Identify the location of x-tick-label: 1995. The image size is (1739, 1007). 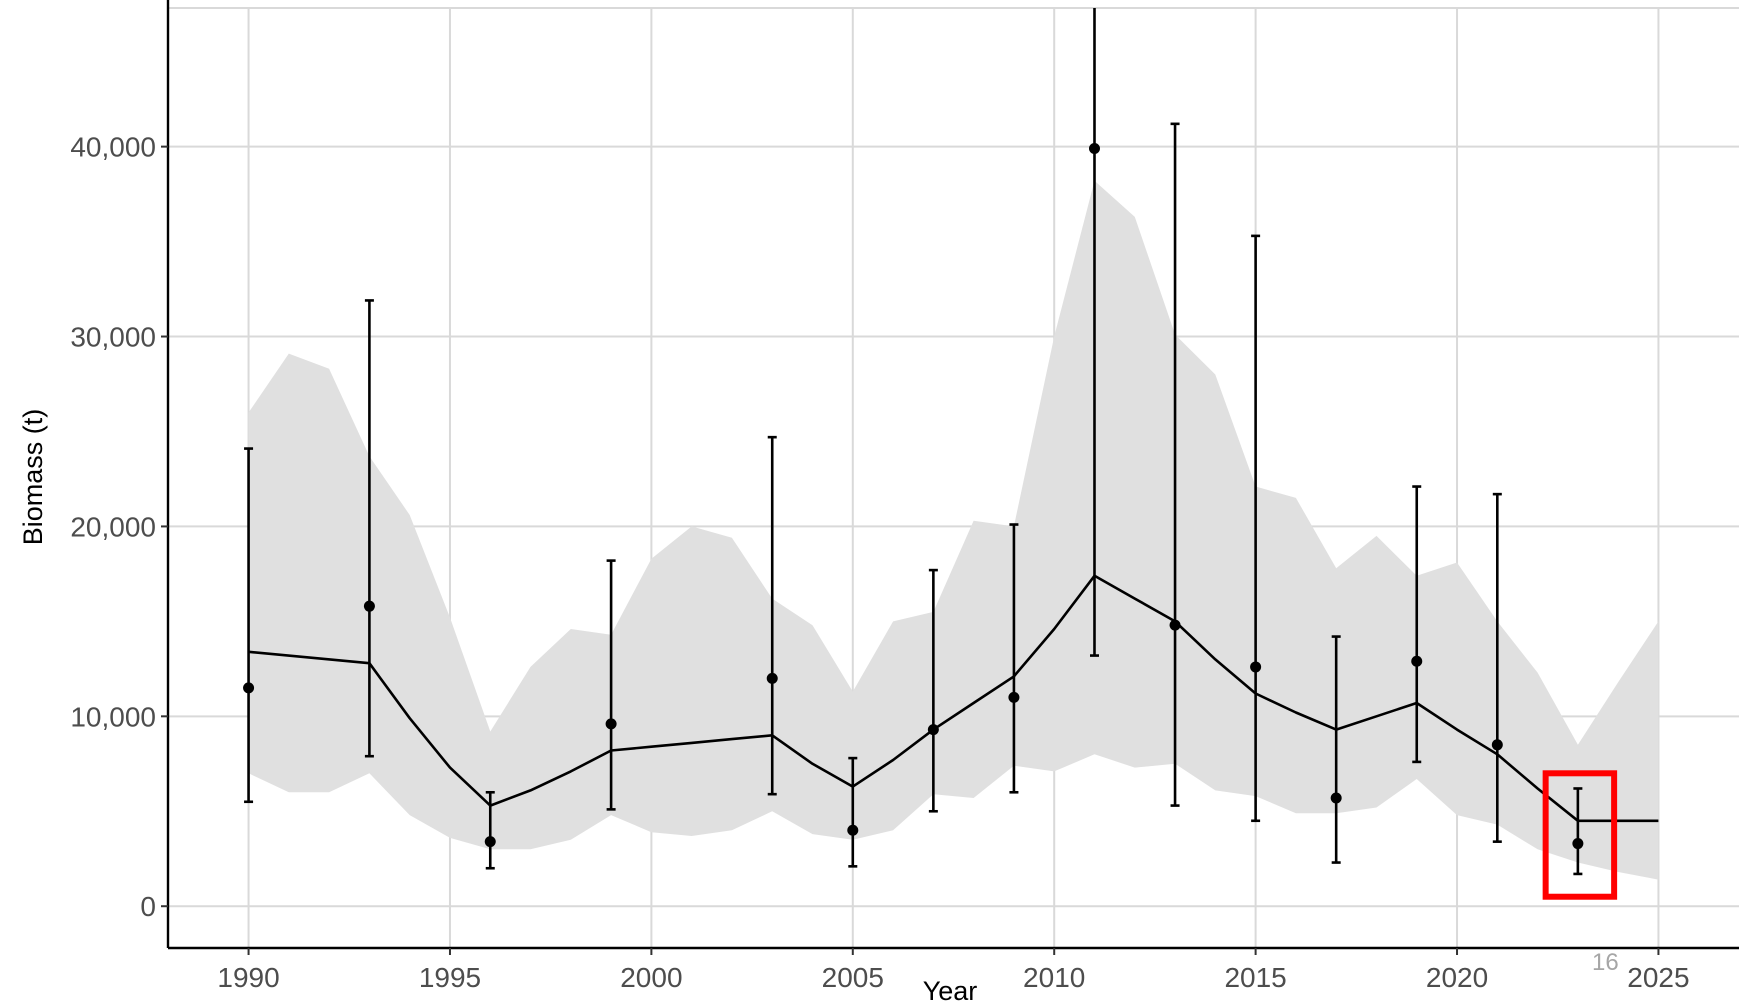
(450, 977).